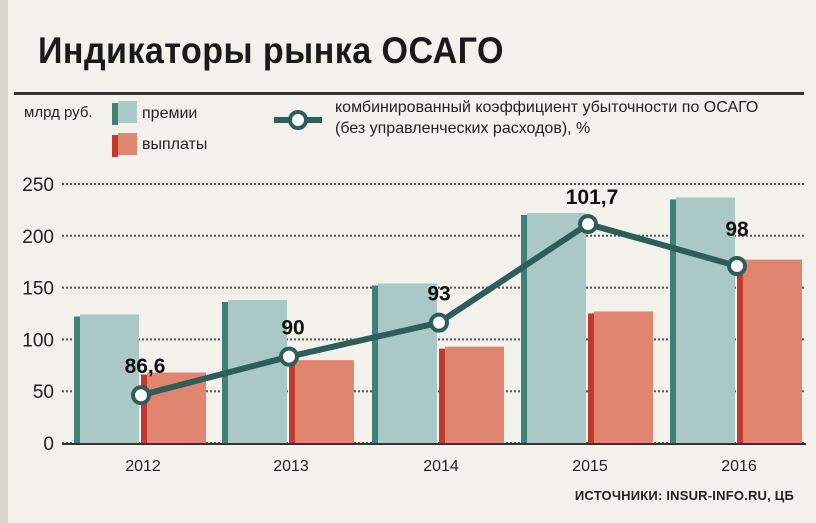 The width and height of the screenshot is (816, 523). Describe the element at coordinates (737, 229) in the screenshot. I see `ratio-value-label: 98` at that location.